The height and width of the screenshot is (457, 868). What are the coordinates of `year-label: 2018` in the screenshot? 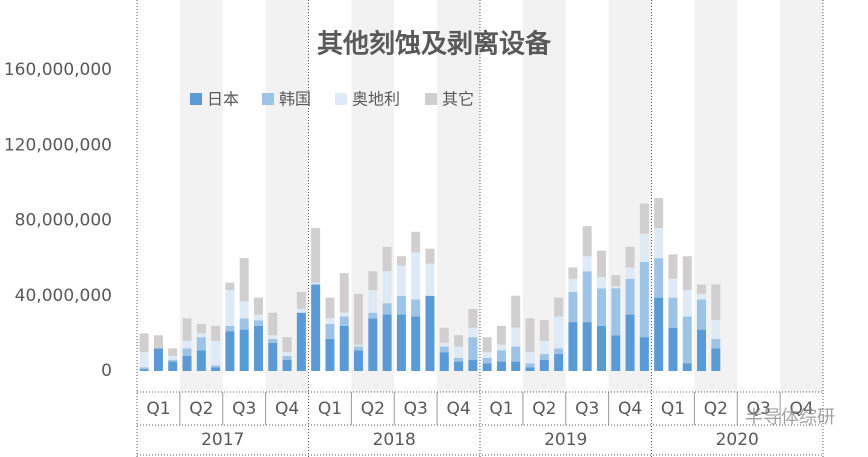 It's located at (394, 440).